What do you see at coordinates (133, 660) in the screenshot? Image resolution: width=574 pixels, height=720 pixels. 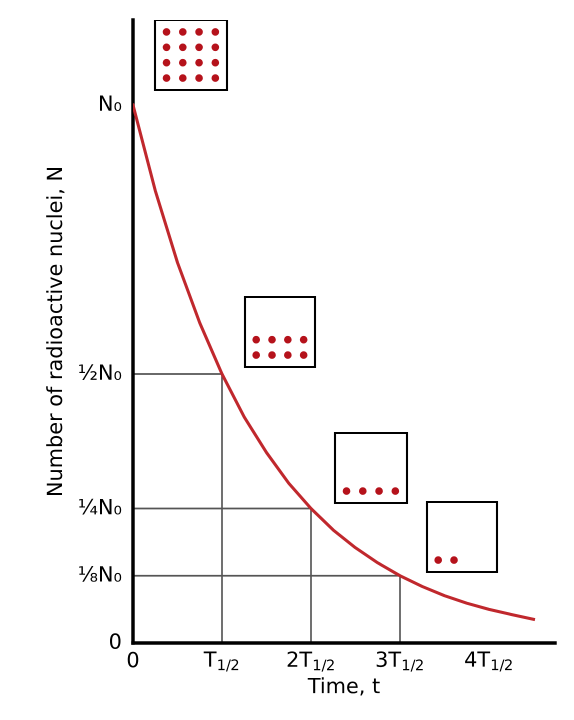 I see `x-tick-label: 0` at bounding box center [133, 660].